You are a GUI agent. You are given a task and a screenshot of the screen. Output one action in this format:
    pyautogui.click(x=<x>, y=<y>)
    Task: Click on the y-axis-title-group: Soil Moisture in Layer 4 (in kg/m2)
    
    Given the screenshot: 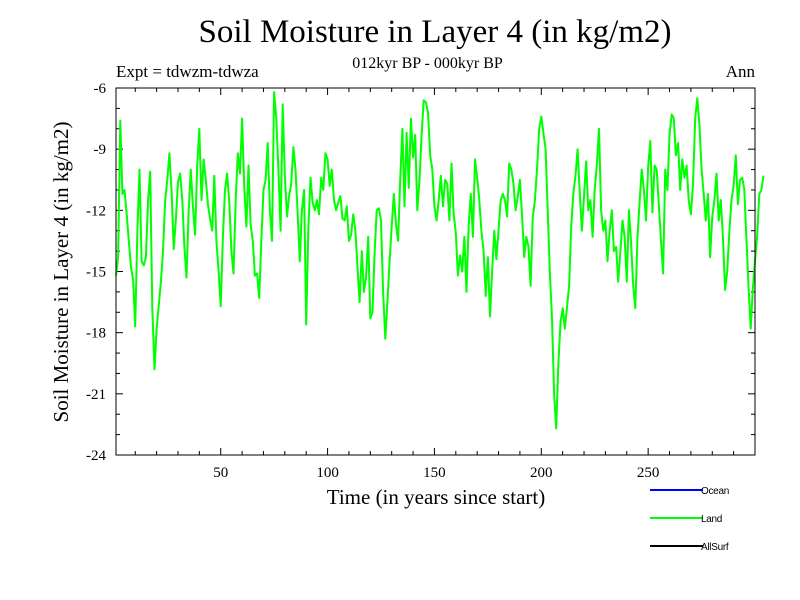 What is the action you would take?
    pyautogui.click(x=61, y=272)
    